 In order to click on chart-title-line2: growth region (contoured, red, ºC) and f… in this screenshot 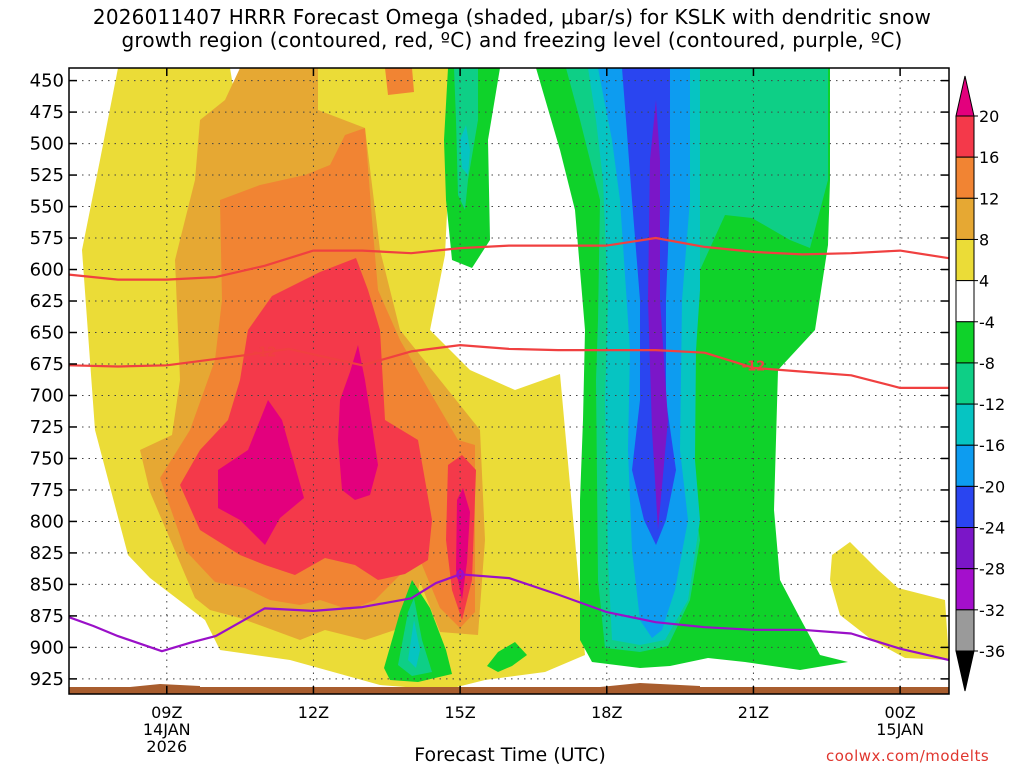, I will do `click(512, 40)`.